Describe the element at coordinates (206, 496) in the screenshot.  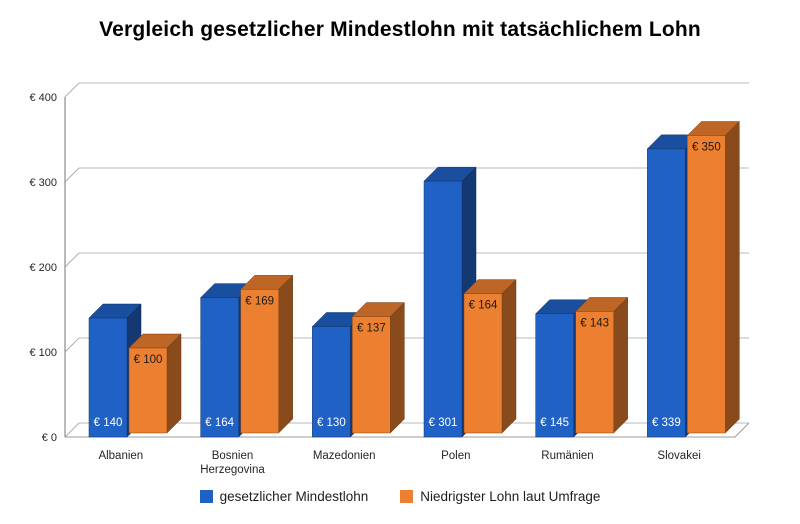
I see `legend-swatch-blue` at that location.